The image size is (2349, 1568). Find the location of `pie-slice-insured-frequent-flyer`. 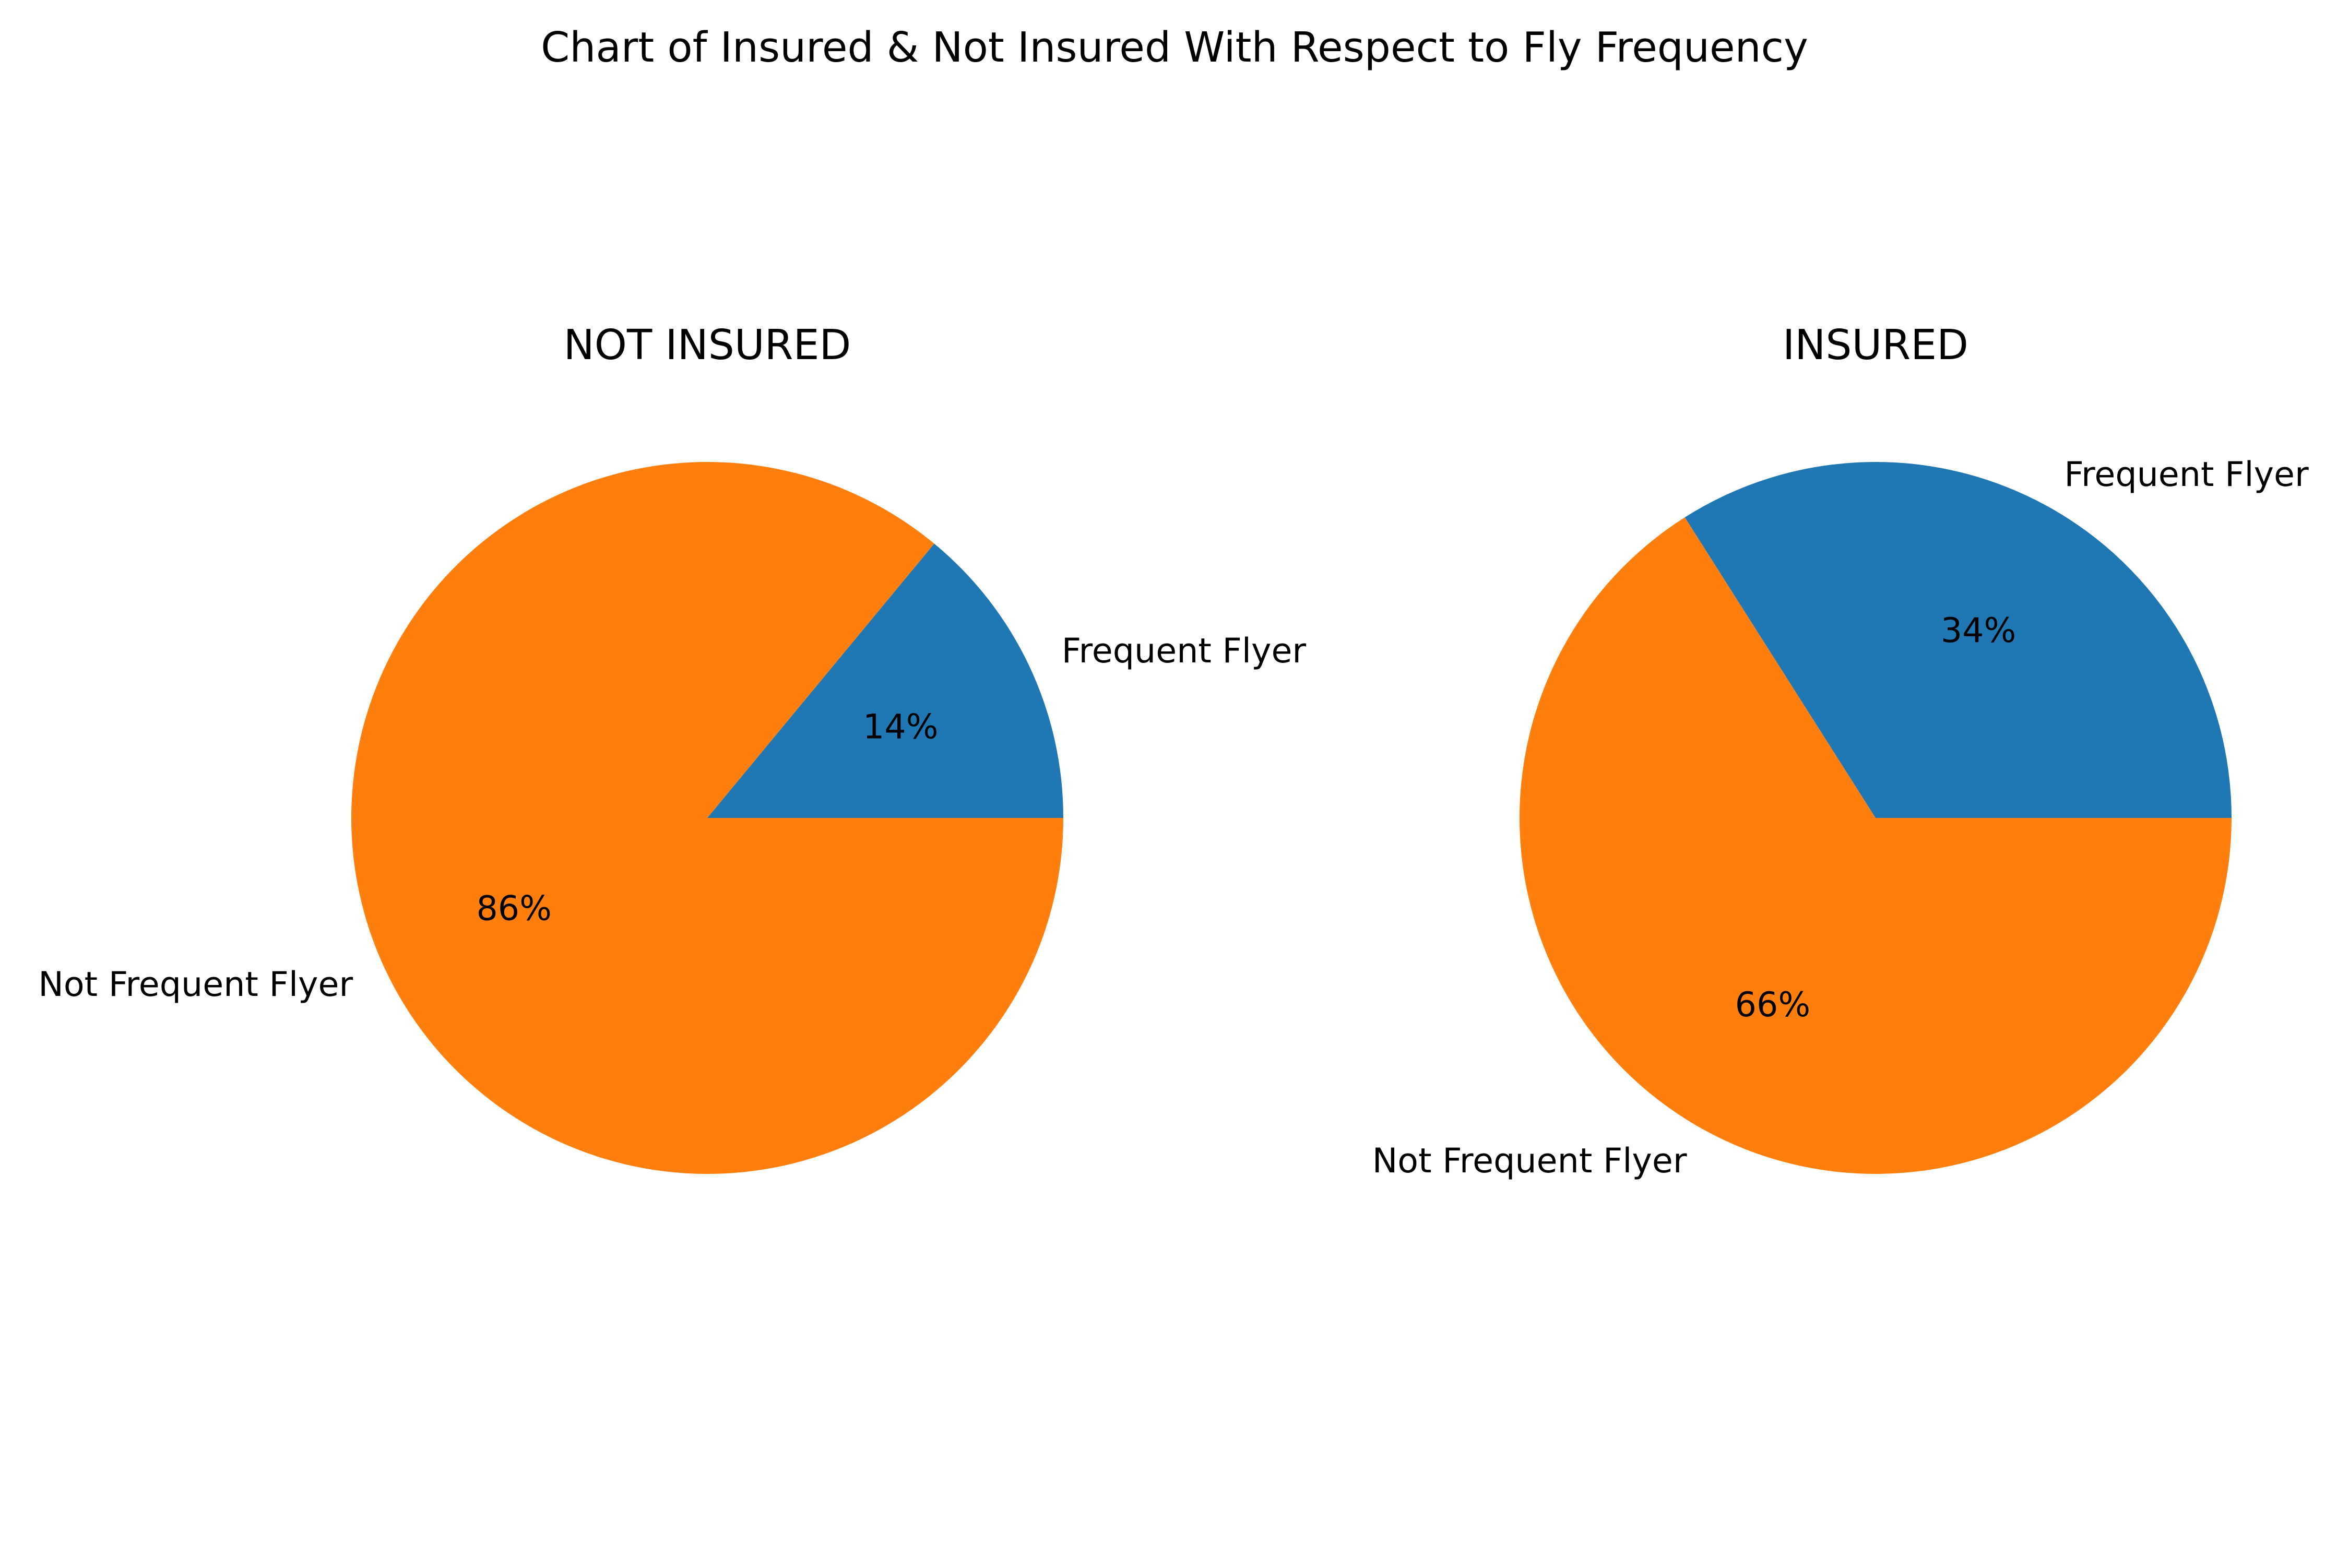

pie-slice-insured-frequent-flyer is located at coordinates (1958, 640).